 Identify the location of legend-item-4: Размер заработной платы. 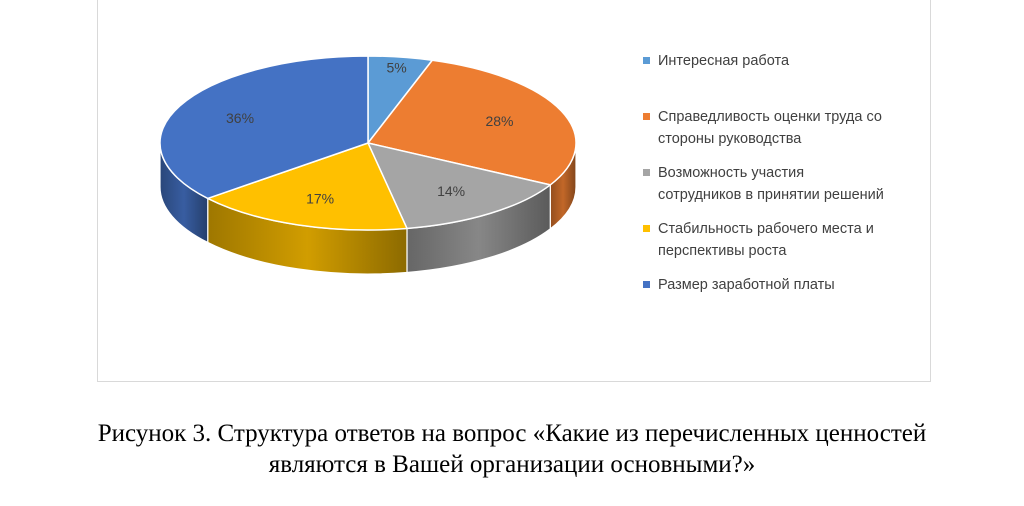
(788, 285).